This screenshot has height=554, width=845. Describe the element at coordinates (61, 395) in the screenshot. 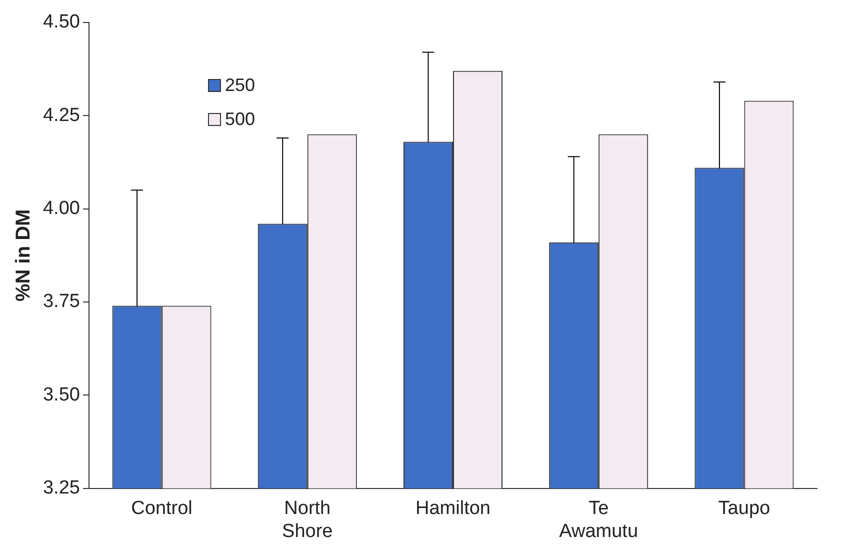

I see `y-tick-label: 3.50` at that location.